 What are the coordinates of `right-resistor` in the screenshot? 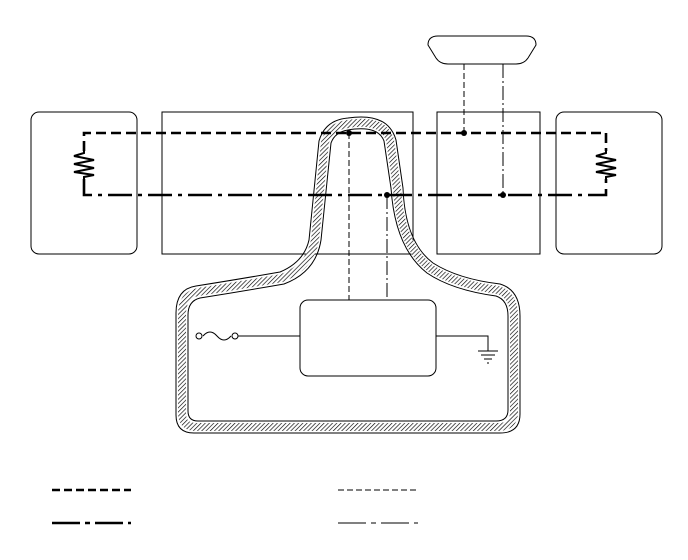 It's located at (606, 165).